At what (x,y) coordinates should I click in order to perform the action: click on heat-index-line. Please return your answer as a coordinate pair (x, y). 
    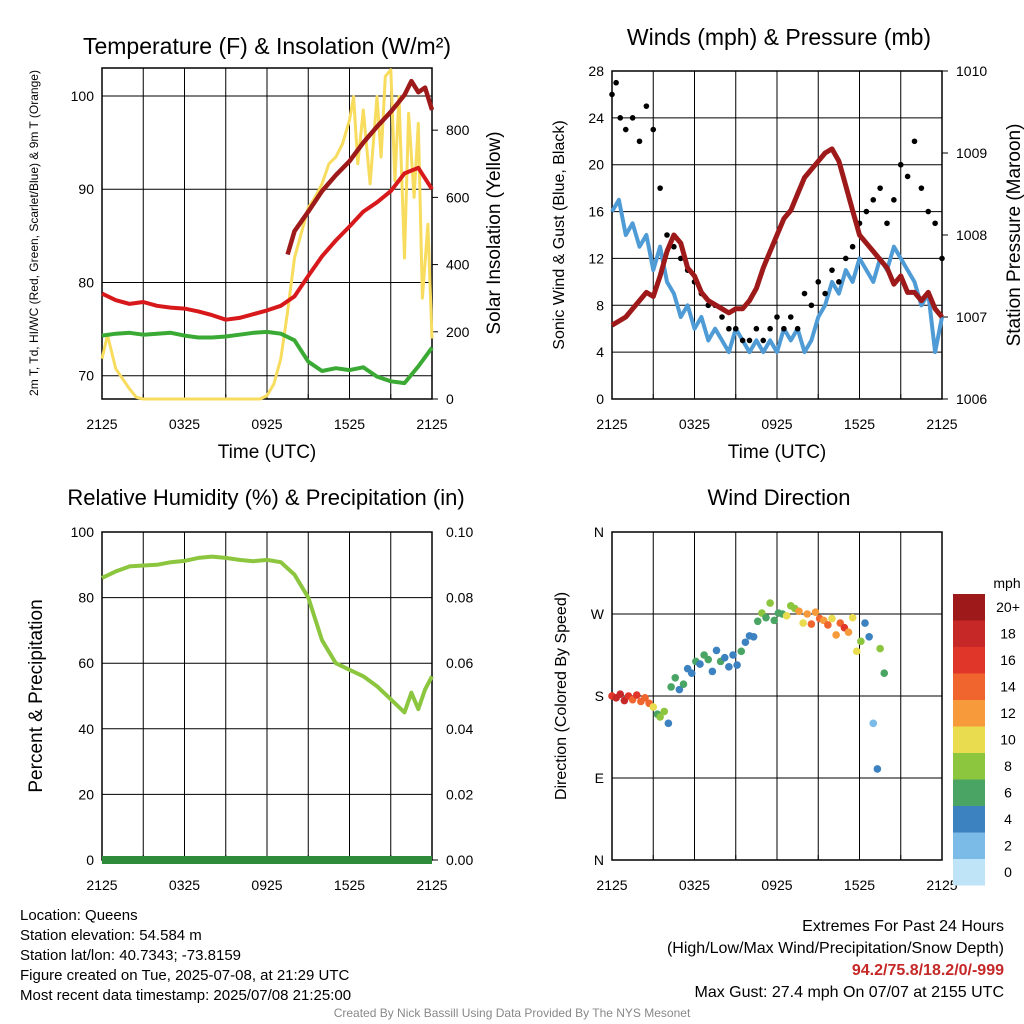
    Looking at the image, I should click on (360, 167).